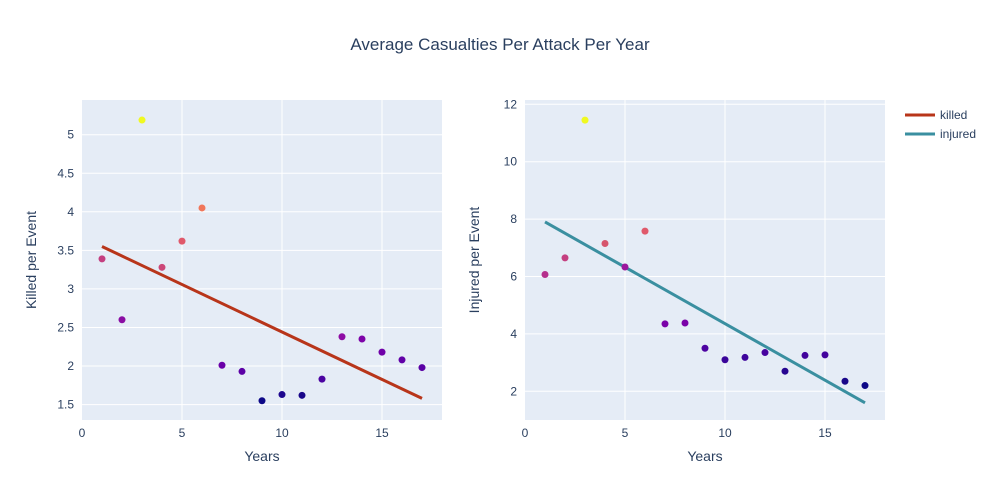  I want to click on legend-label: killed, so click(953, 115).